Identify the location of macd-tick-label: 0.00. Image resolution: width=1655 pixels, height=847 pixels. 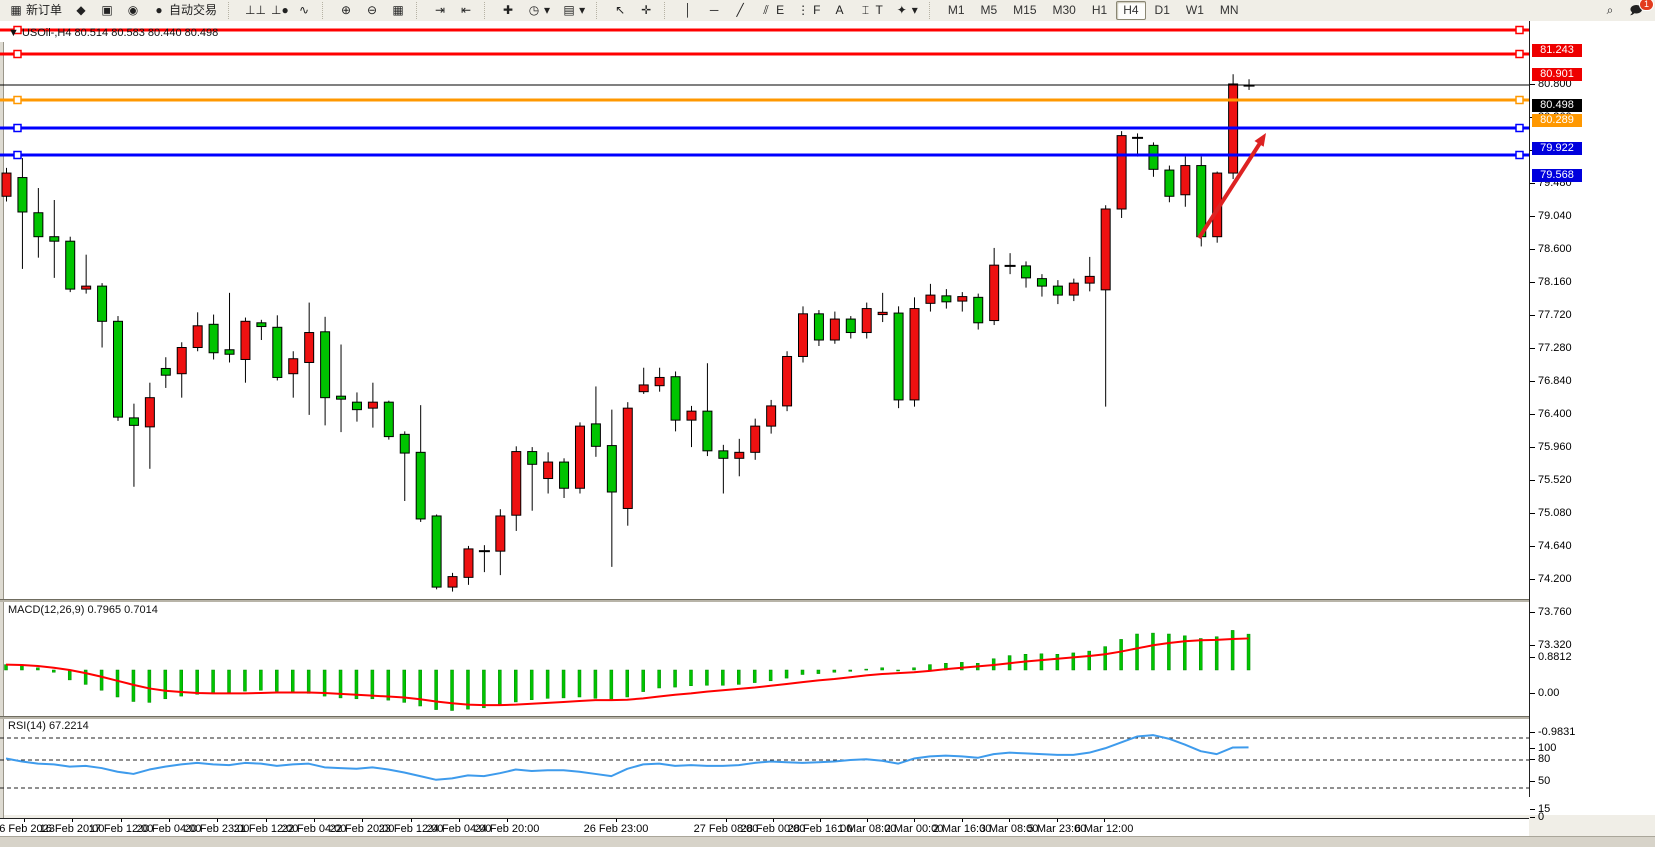
(1549, 693).